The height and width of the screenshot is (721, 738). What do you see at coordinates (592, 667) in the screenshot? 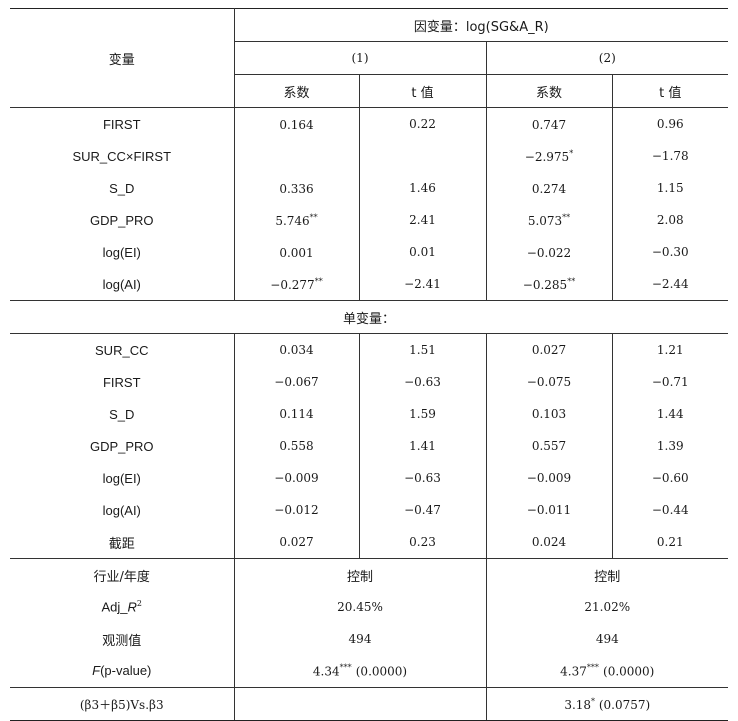
I see `f-m2-stars: ***` at bounding box center [592, 667].